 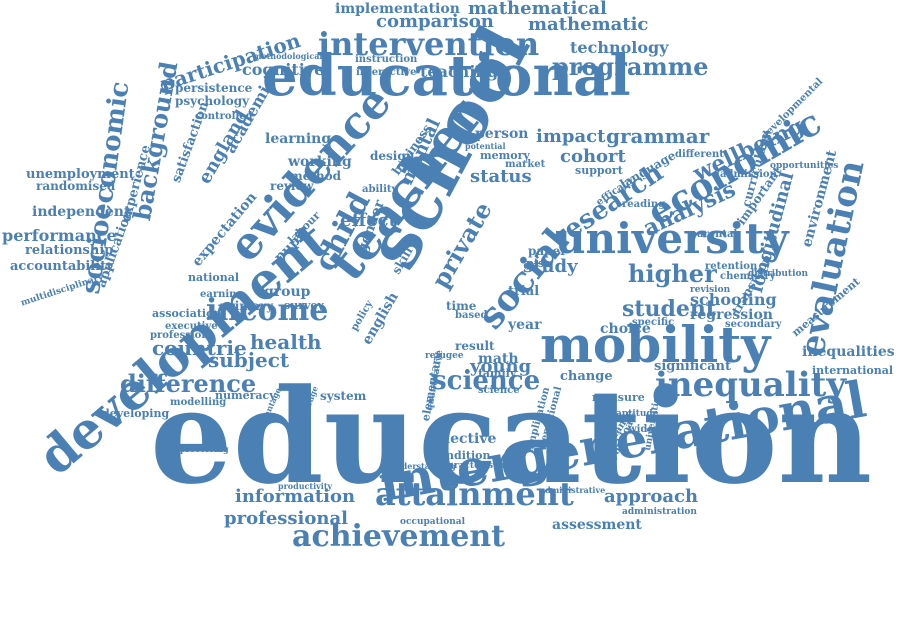 What do you see at coordinates (651, 496) in the screenshot?
I see `word-approach: approach` at bounding box center [651, 496].